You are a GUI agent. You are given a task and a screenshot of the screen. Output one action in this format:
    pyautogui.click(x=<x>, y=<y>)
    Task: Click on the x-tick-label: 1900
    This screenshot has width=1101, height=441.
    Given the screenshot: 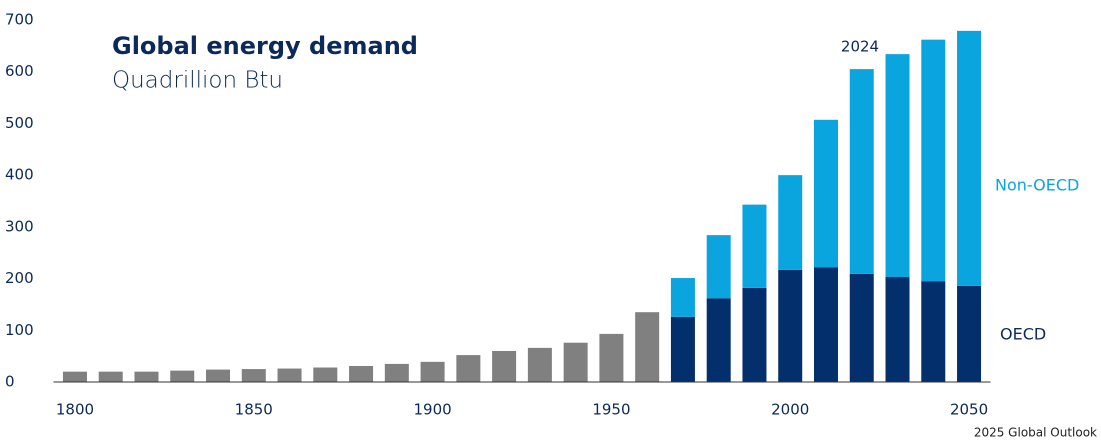 What is the action you would take?
    pyautogui.click(x=432, y=410)
    